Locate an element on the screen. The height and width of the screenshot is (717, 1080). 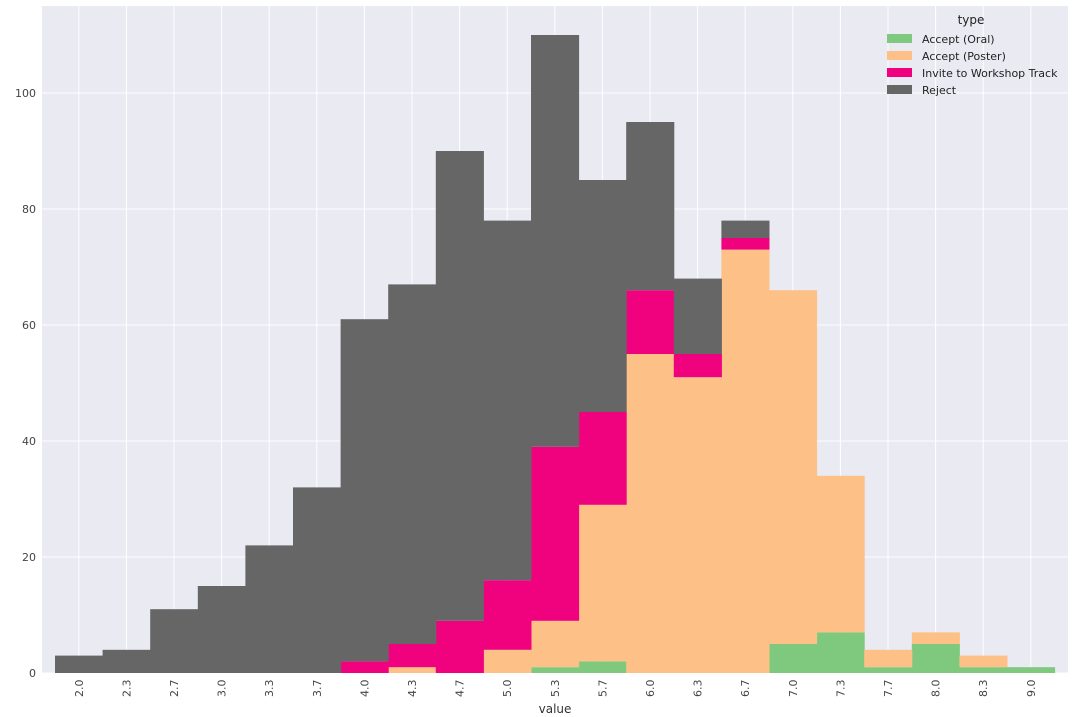
x-tick-label: 5.0 is located at coordinates (507, 689).